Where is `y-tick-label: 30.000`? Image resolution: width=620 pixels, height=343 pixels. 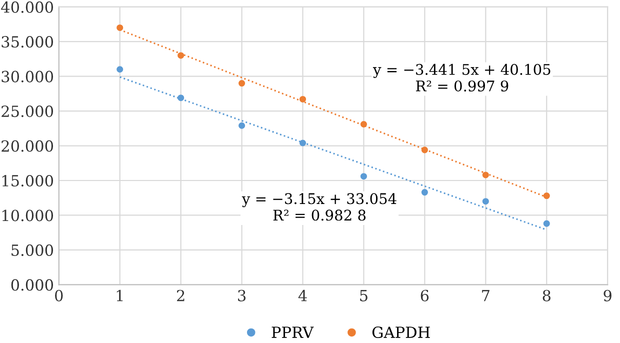
y-tick-label: 30.000 is located at coordinates (28, 76).